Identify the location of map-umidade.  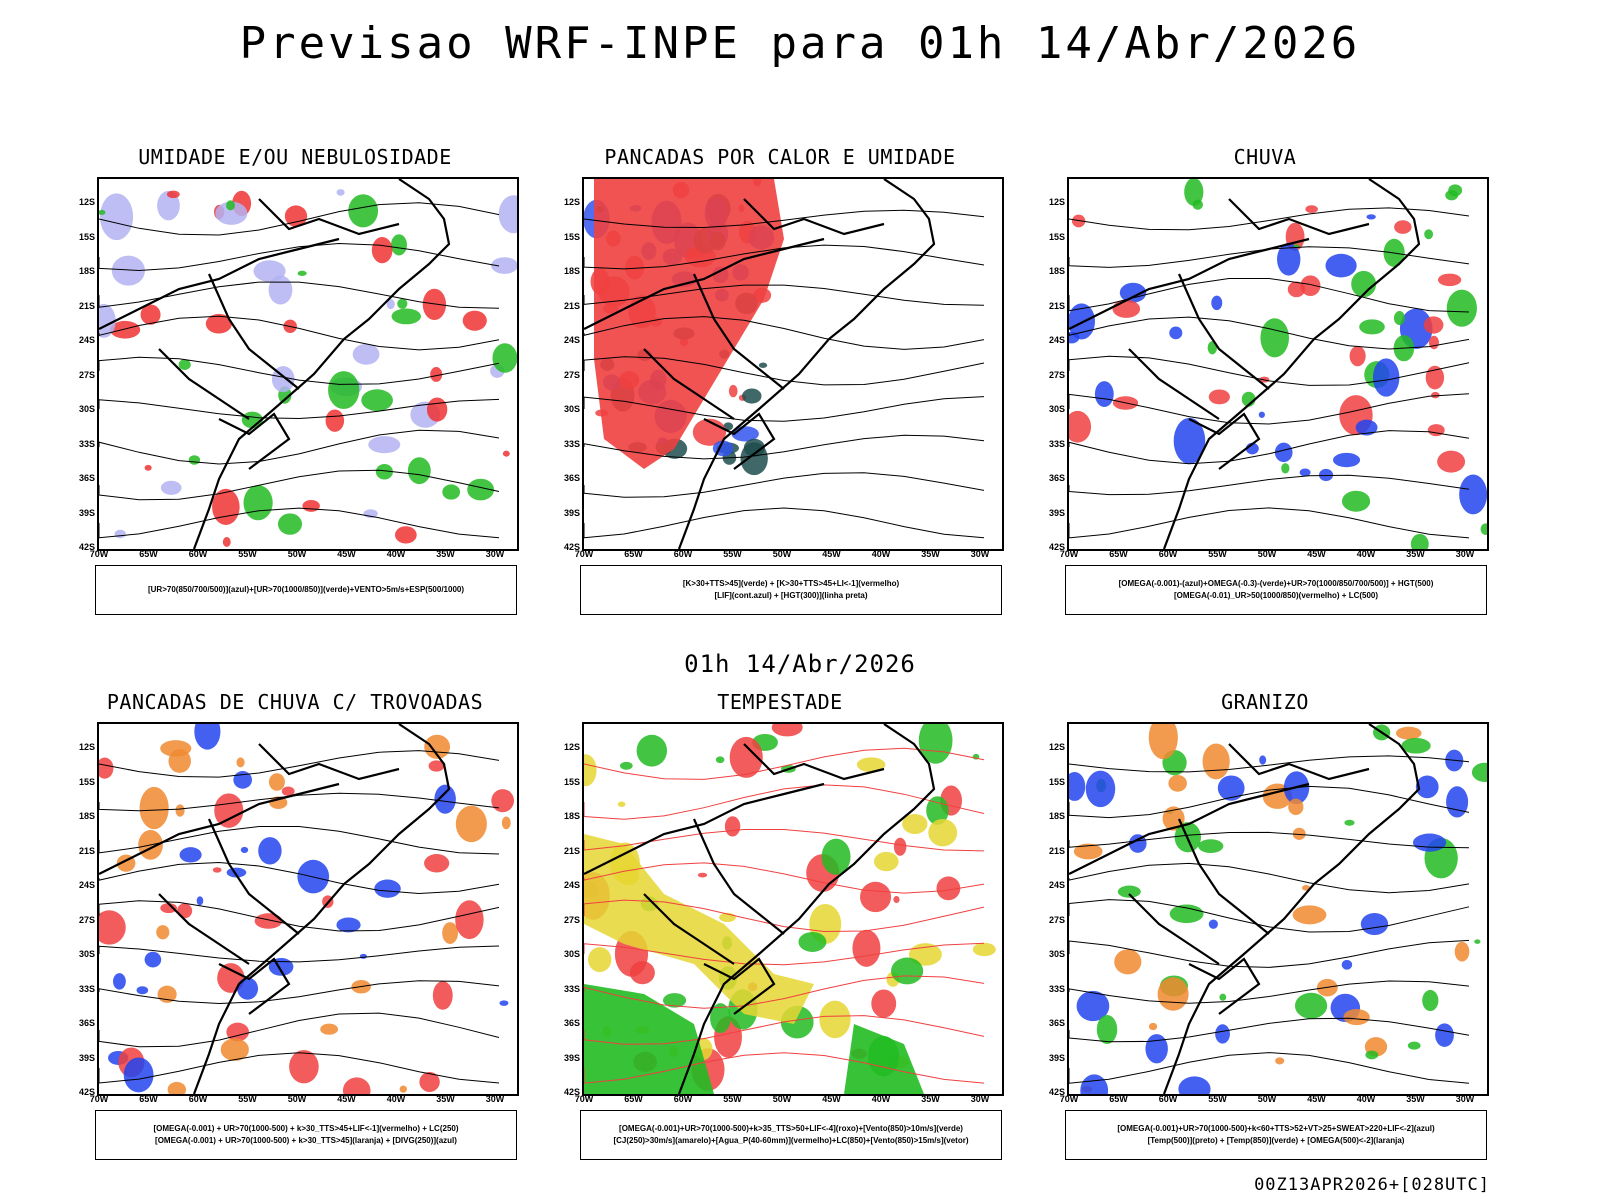
(308, 364).